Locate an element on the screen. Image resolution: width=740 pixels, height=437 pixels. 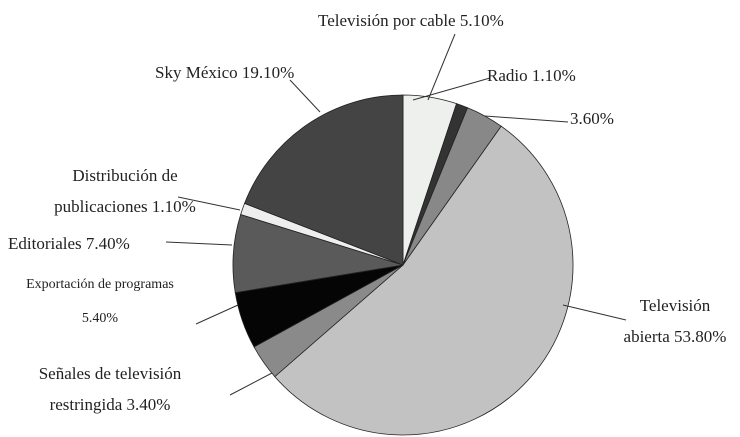
slice-label: 3.60% is located at coordinates (605, 118).